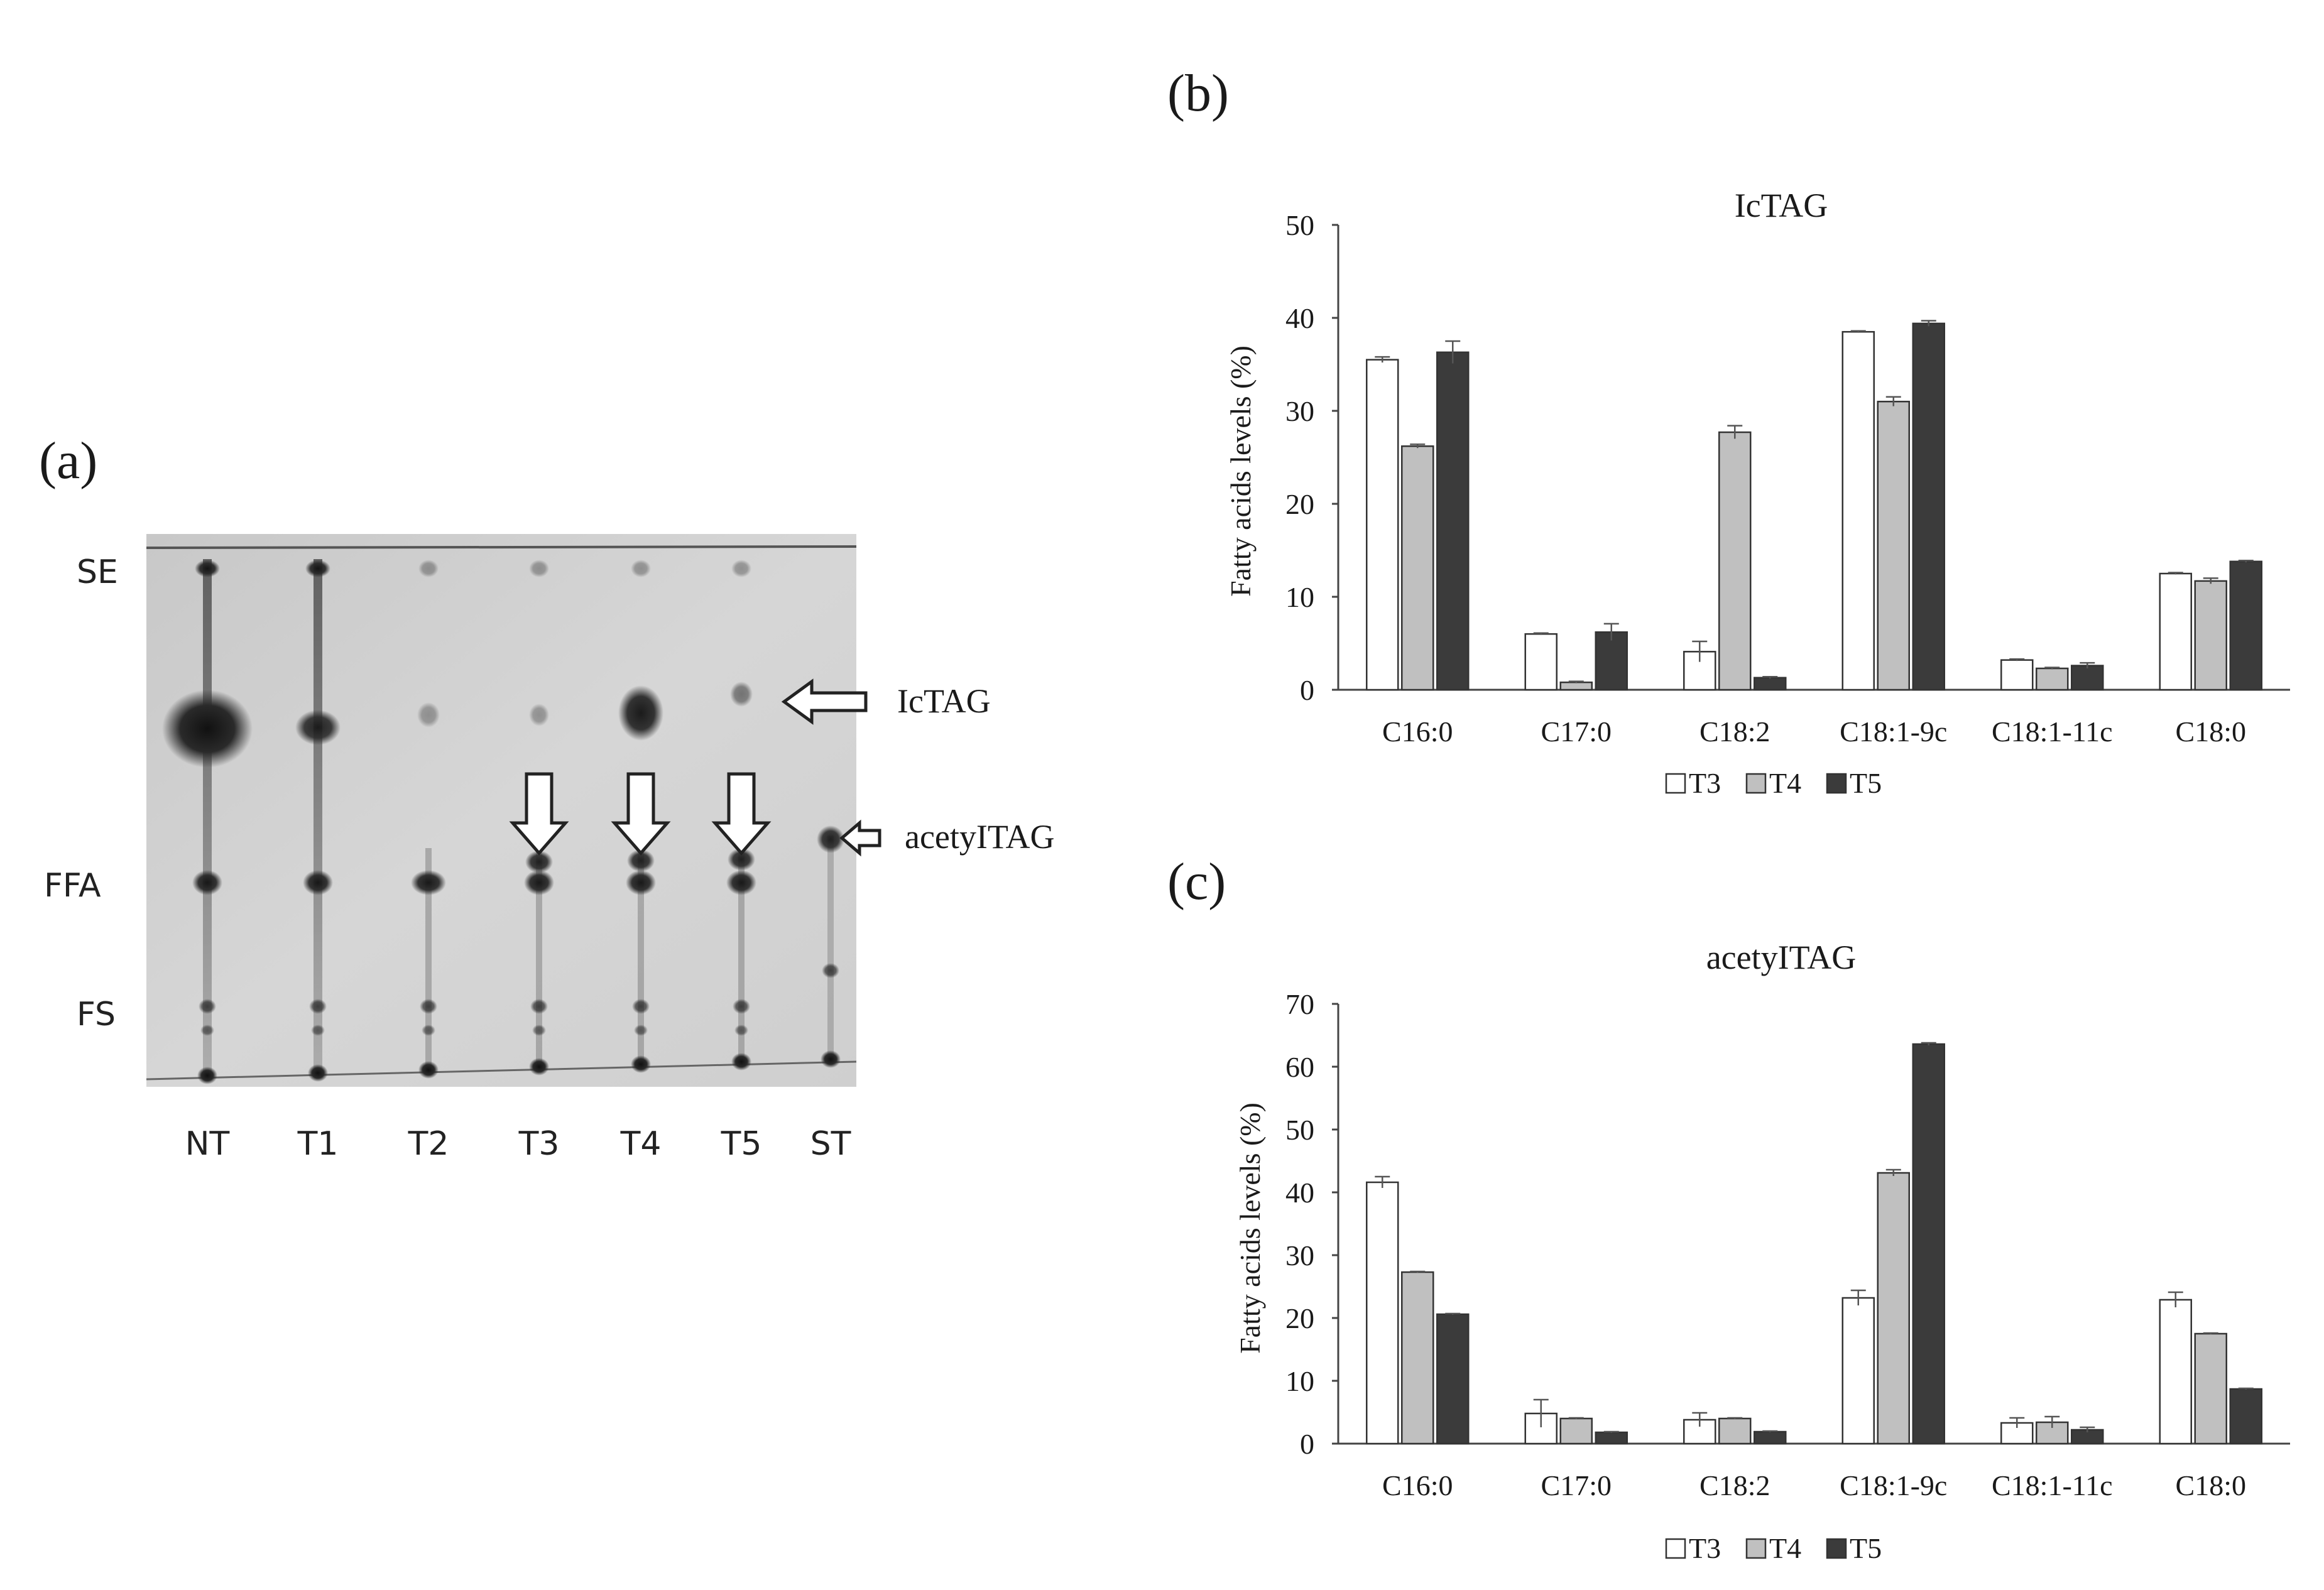 The image size is (2324, 1590). What do you see at coordinates (2210, 1388) in the screenshot?
I see `bar-t4-C18:0` at bounding box center [2210, 1388].